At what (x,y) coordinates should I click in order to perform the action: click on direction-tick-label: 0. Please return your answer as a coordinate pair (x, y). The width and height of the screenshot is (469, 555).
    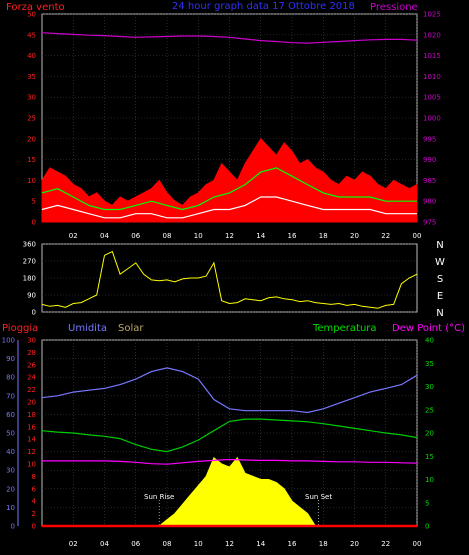
    Looking at the image, I should click on (34, 313).